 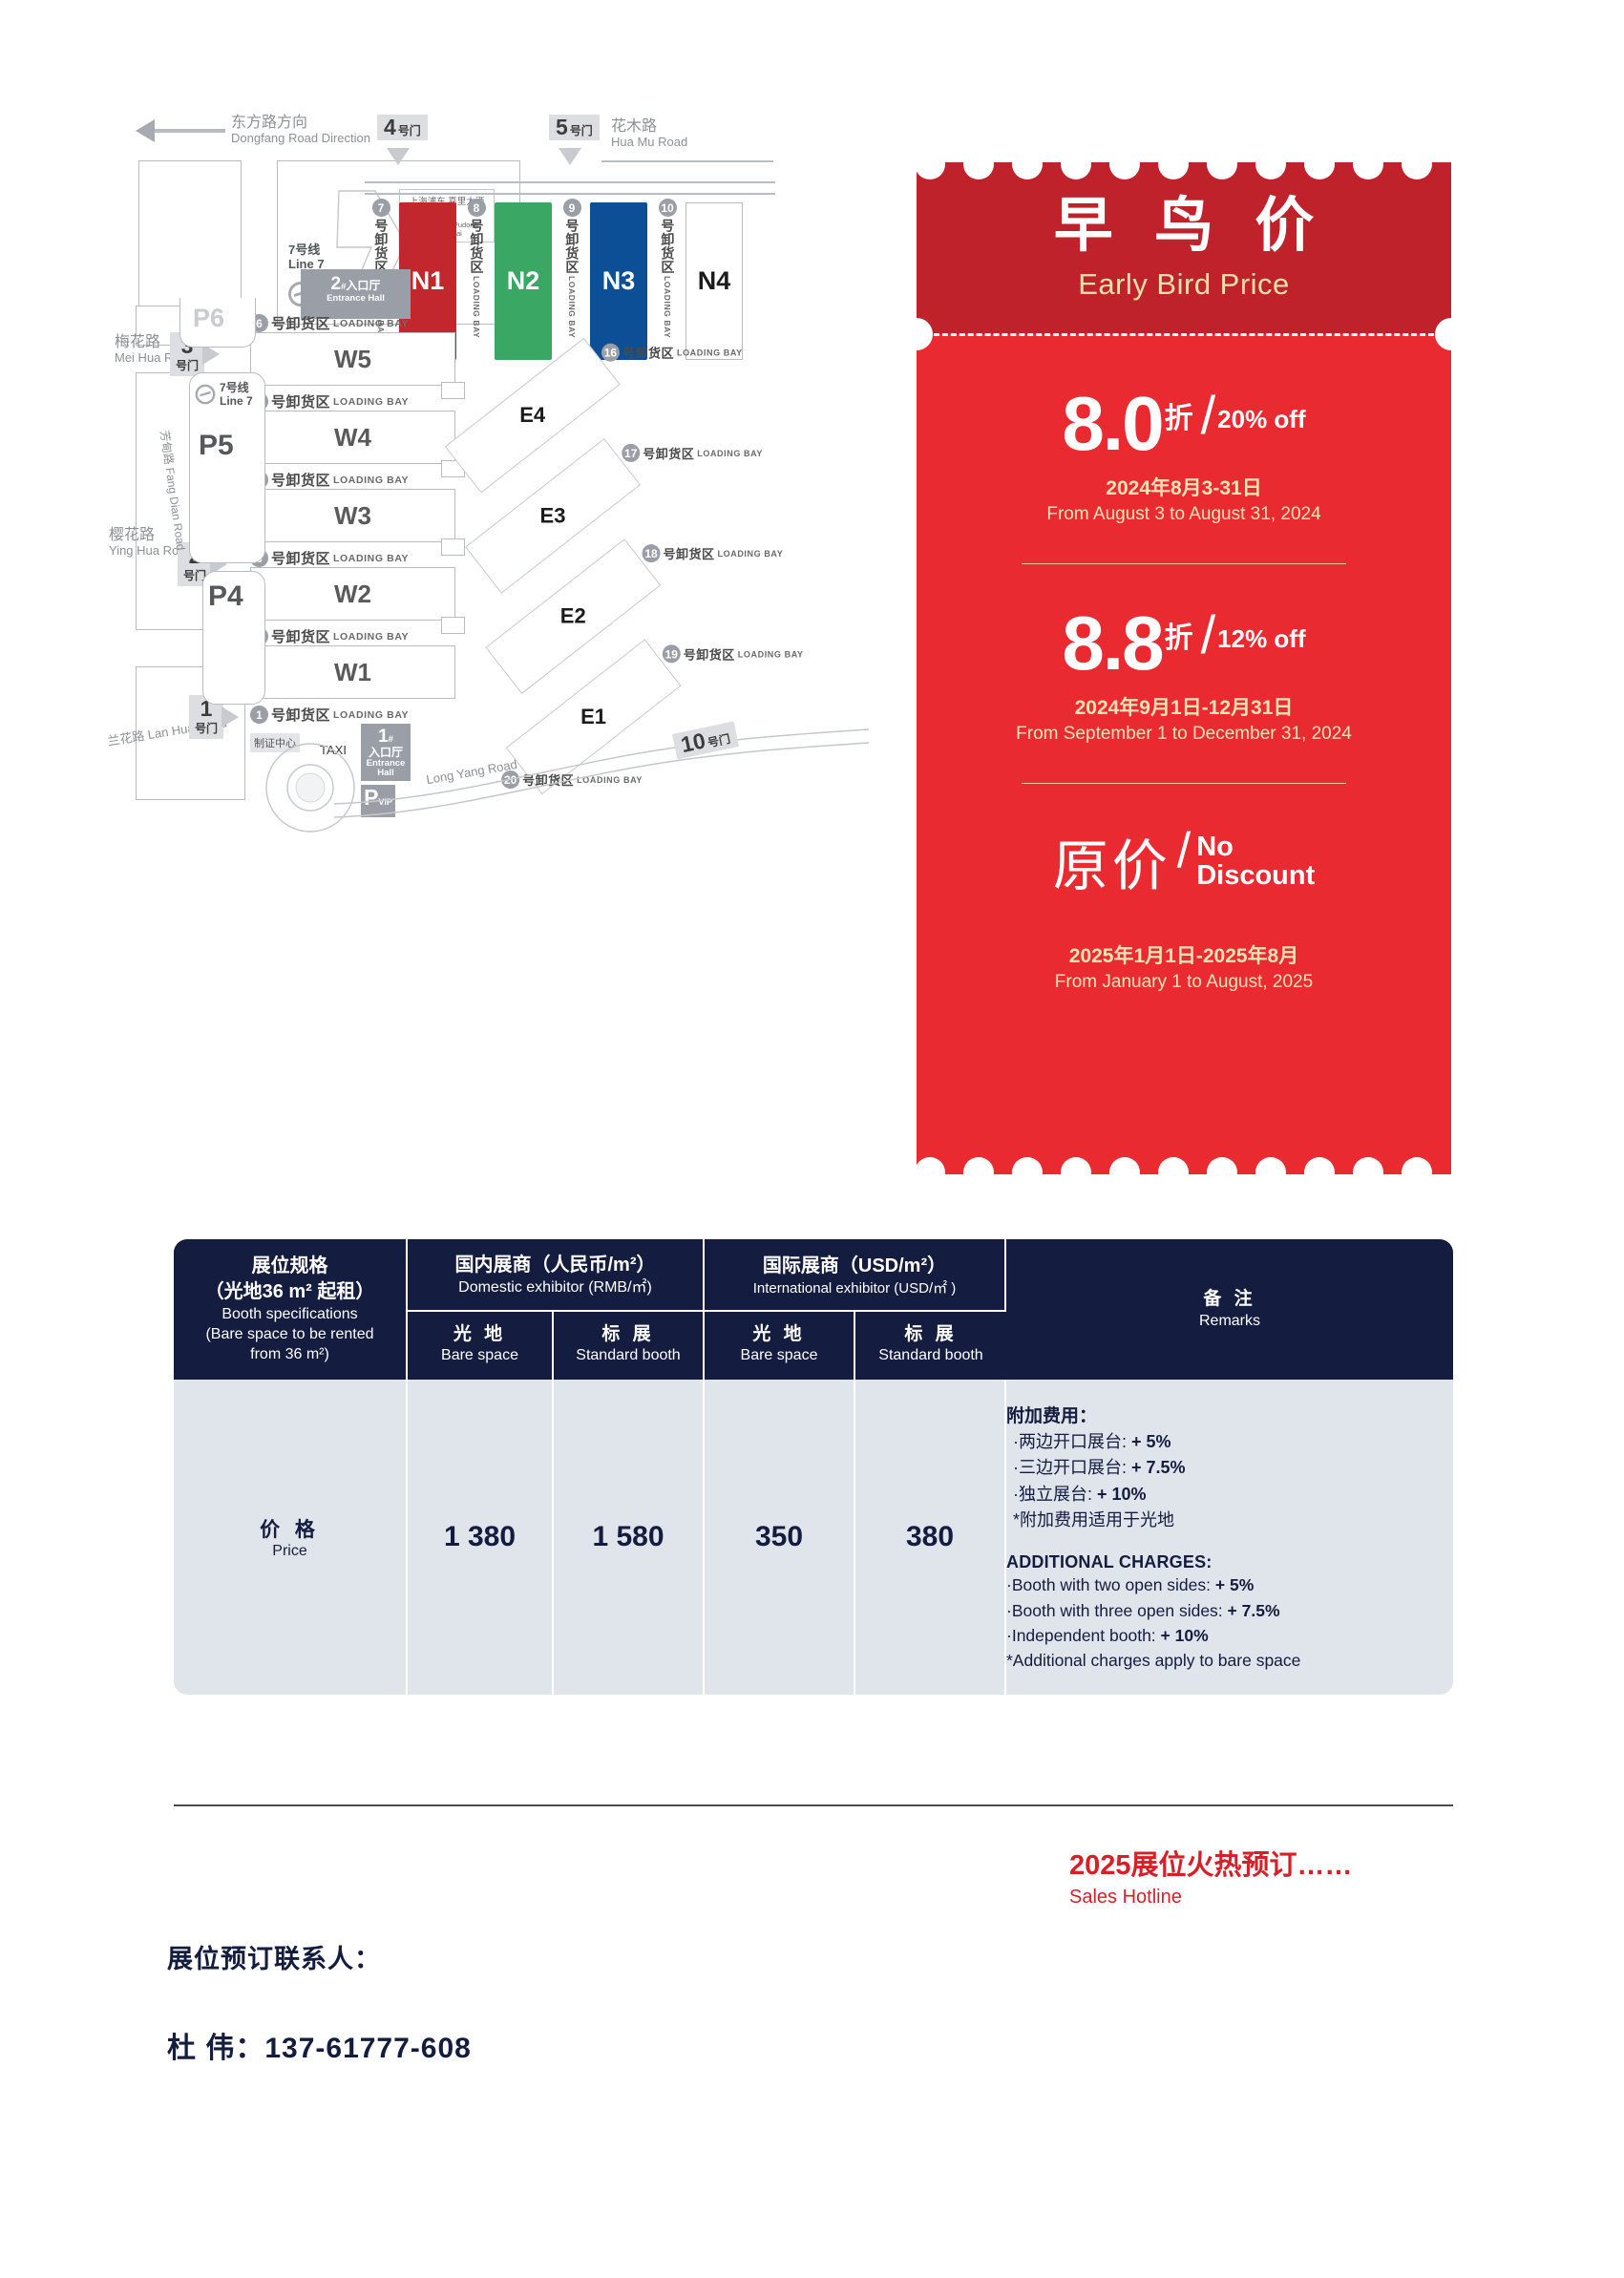 What do you see at coordinates (1110, 1585) in the screenshot?
I see `text: ·Booth with two open sides:` at bounding box center [1110, 1585].